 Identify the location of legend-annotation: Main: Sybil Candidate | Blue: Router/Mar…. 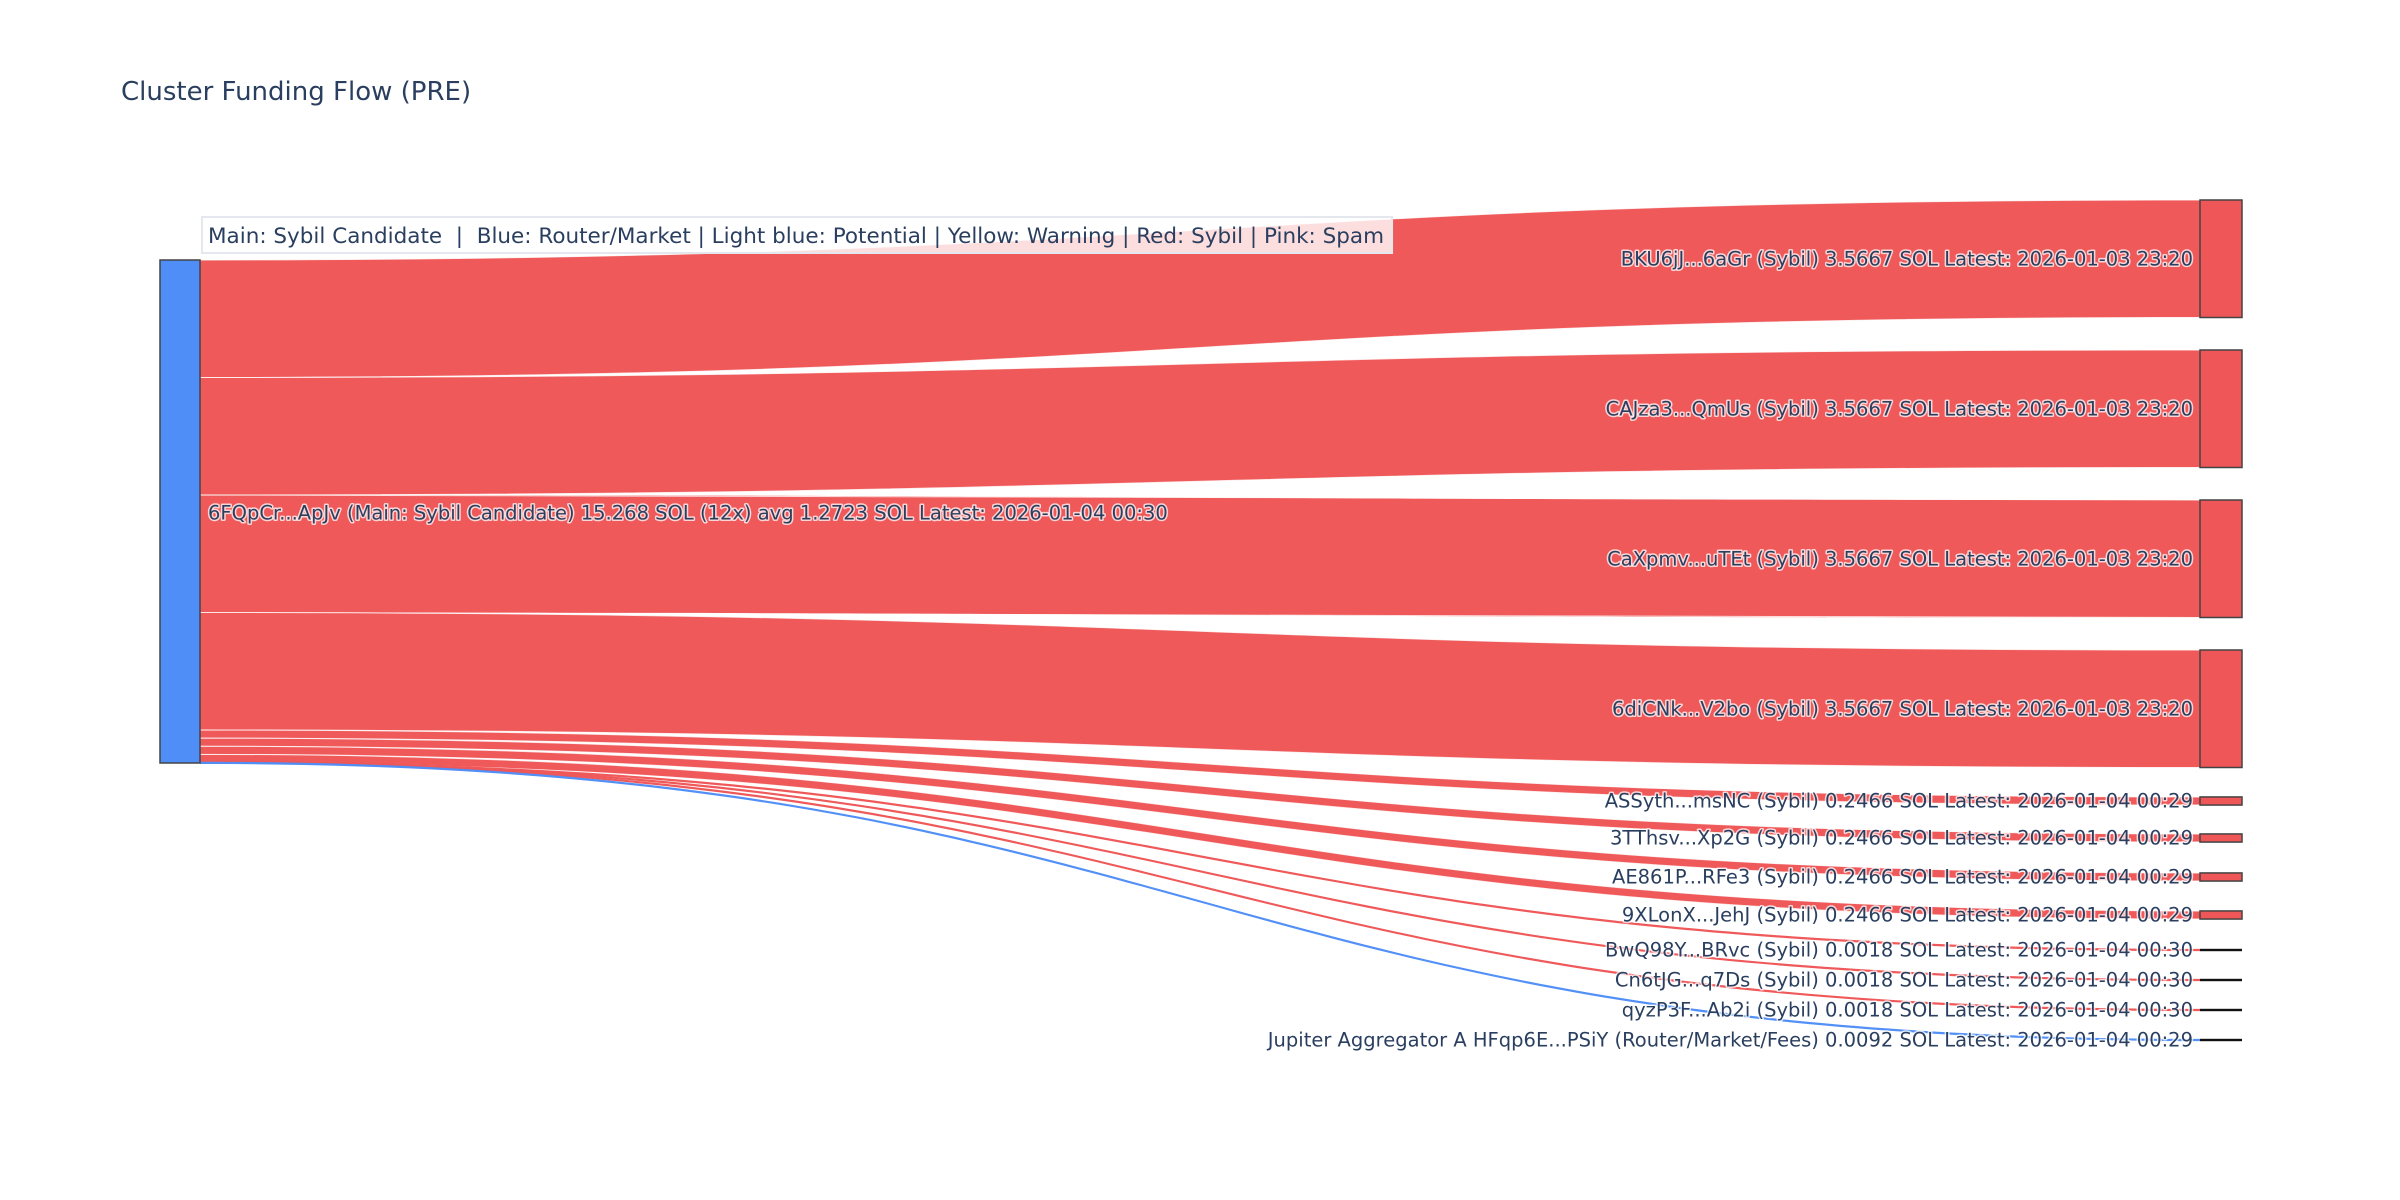
(797, 235).